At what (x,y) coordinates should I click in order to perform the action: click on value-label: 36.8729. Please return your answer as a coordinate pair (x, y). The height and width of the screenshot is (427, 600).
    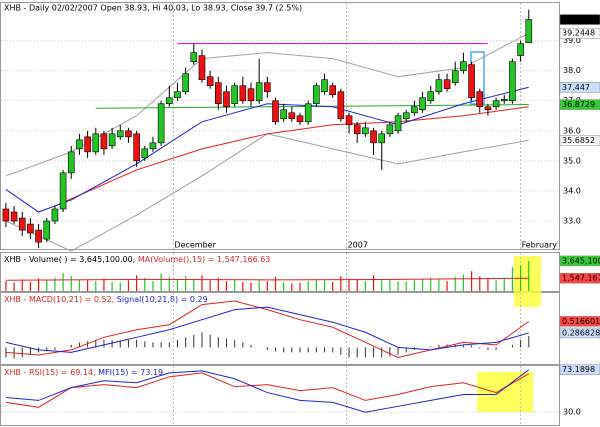
    Looking at the image, I should click on (578, 104).